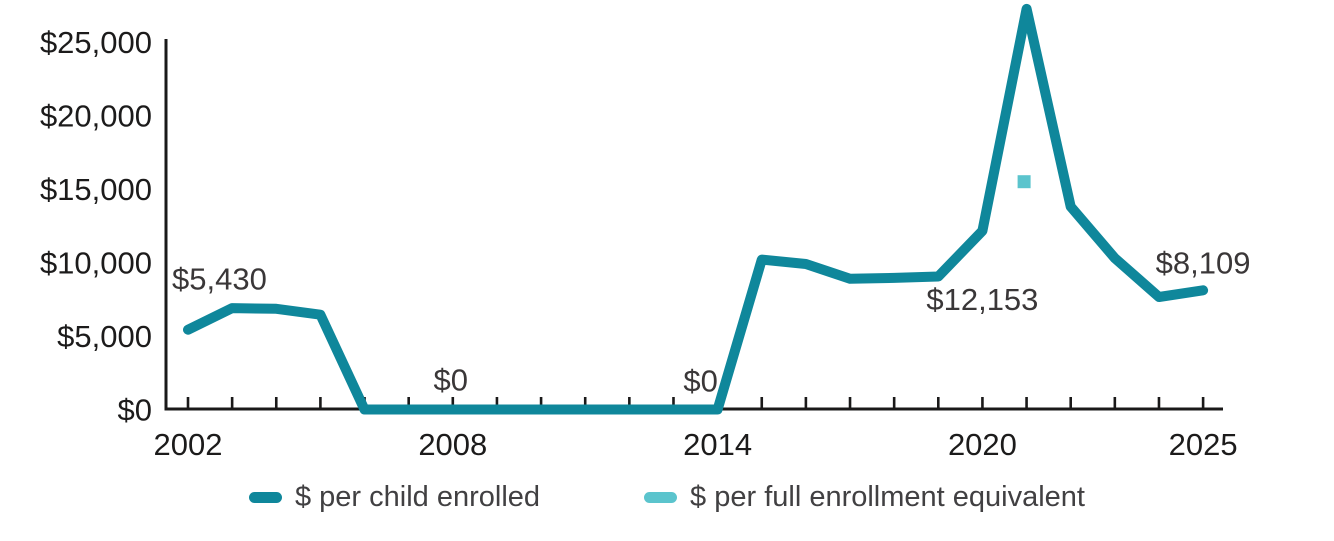 This screenshot has width=1334, height=541. Describe the element at coordinates (1203, 444) in the screenshot. I see `x-tick-label: 2025` at that location.